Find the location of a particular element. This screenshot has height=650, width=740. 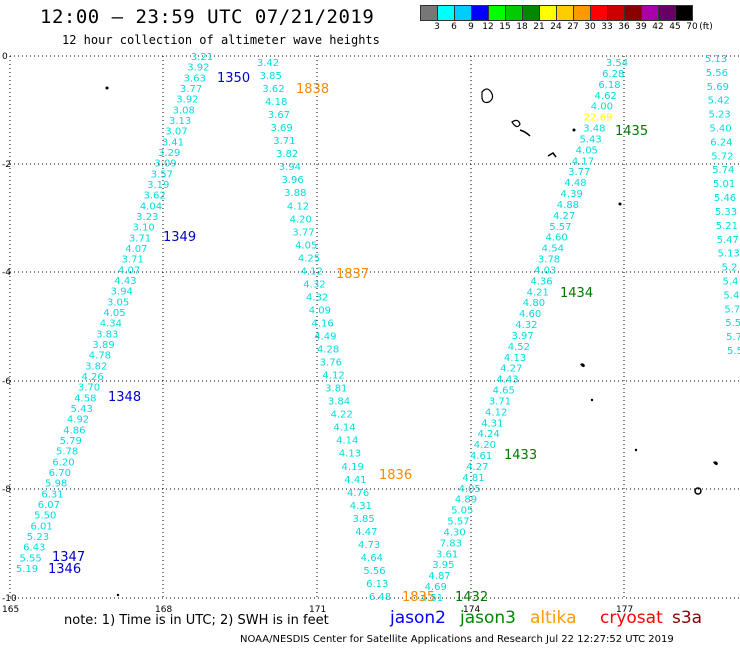

wave-height-value: 6.48 is located at coordinates (380, 597).